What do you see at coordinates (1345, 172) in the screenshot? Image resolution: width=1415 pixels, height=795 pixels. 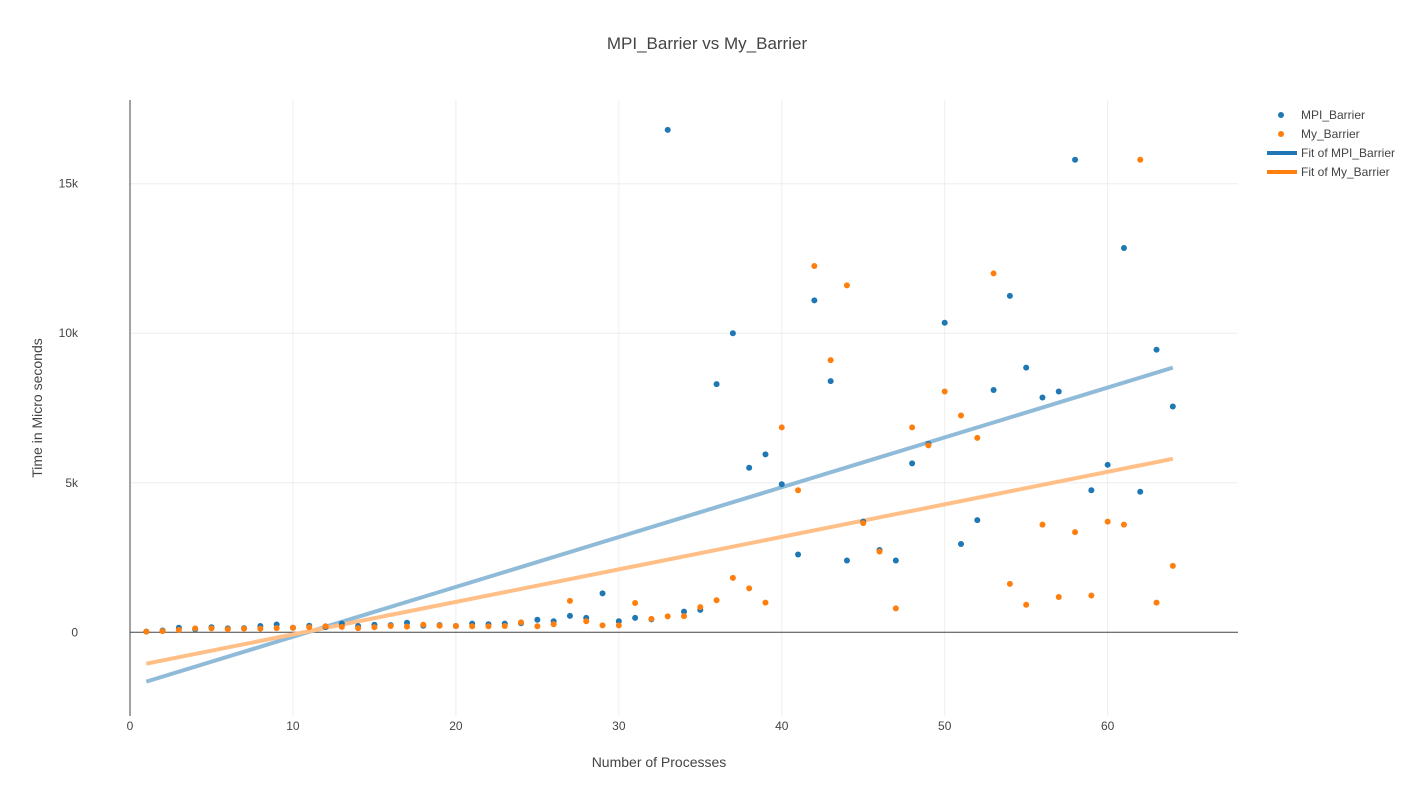 I see `legend-label-fit-my-barrier: Fit of My_Barrier` at bounding box center [1345, 172].